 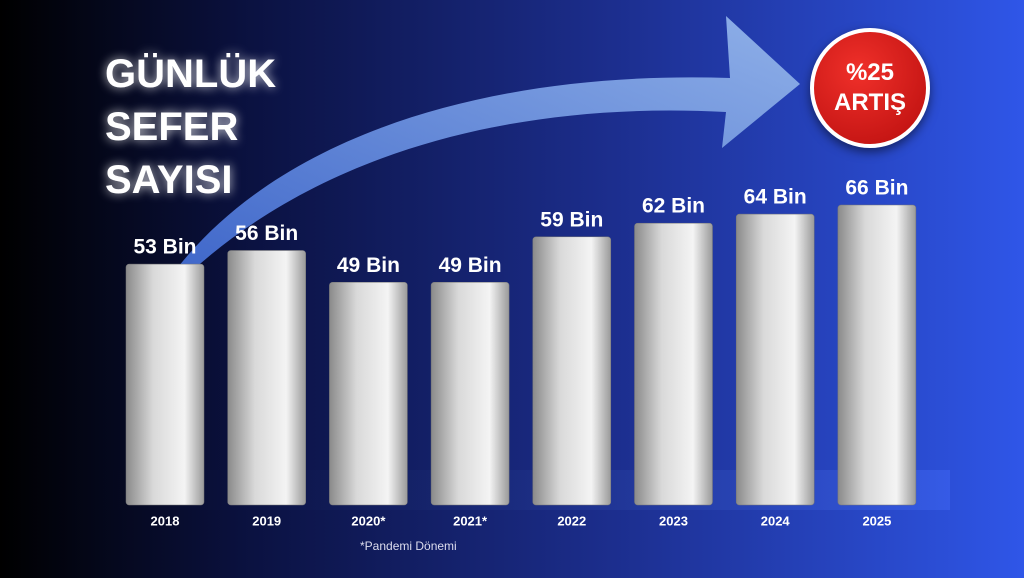 What do you see at coordinates (266, 520) in the screenshot?
I see `x-tick-label: 2019` at bounding box center [266, 520].